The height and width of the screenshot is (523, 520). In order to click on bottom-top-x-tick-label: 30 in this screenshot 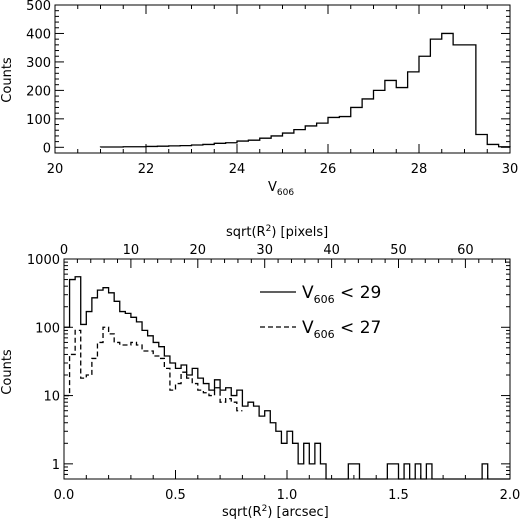, I will do `click(264, 250)`.